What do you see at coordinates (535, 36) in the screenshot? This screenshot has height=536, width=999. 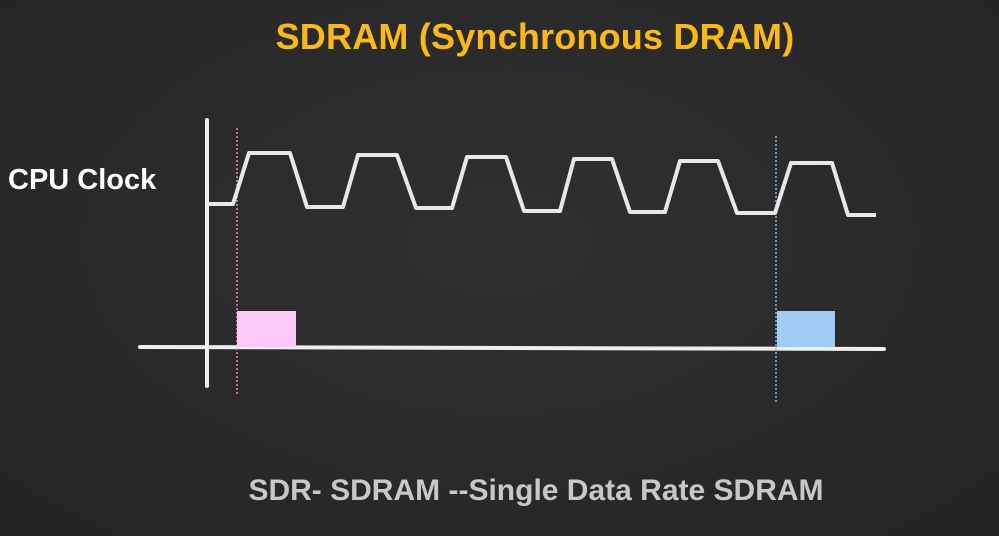 I see `slide-title: SDRAM (Synchronous DRAM)` at bounding box center [535, 36].